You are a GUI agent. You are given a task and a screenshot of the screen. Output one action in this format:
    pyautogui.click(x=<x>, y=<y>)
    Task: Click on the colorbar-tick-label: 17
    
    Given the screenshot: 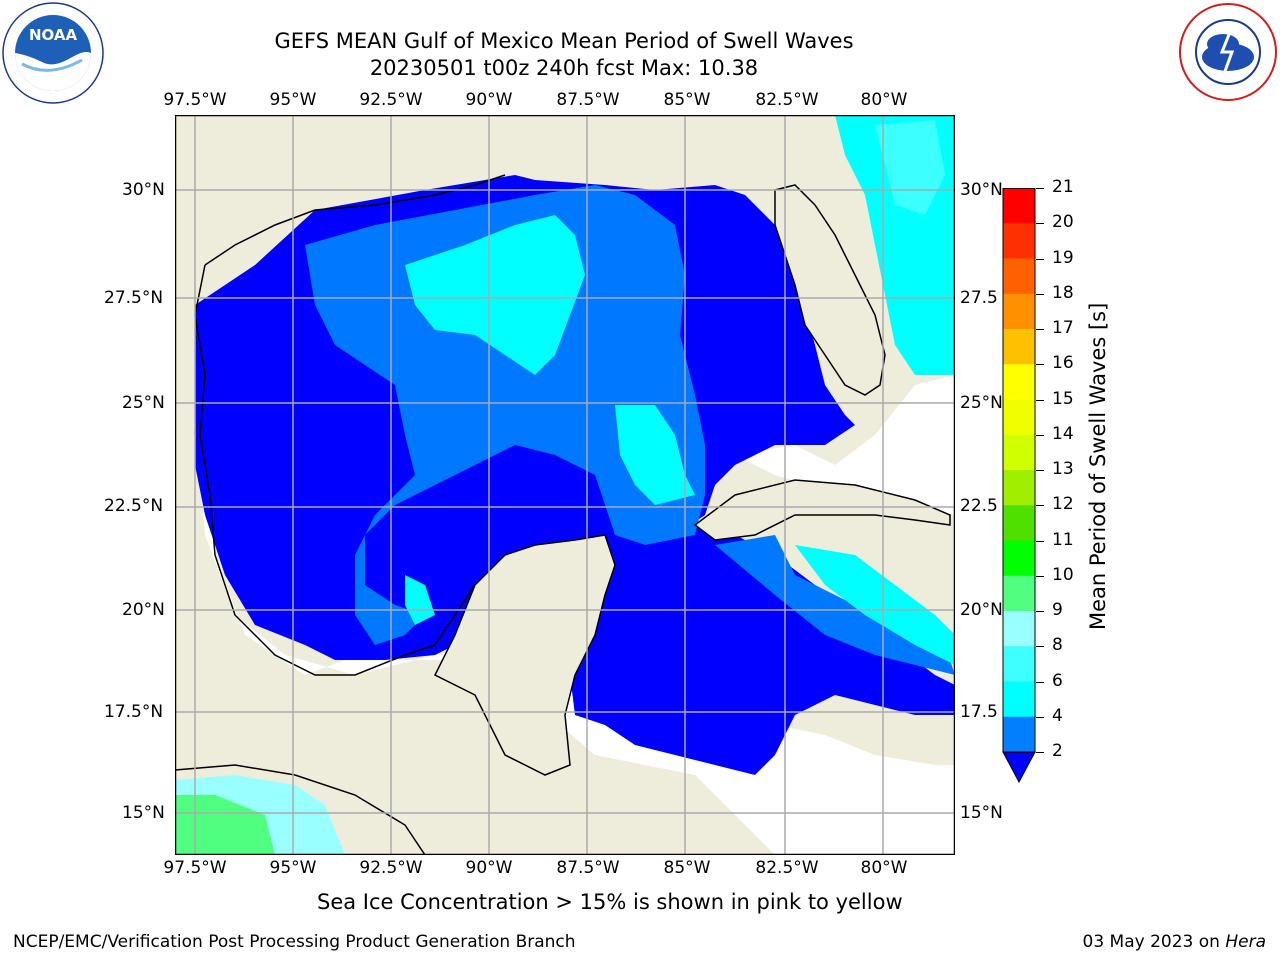 What is the action you would take?
    pyautogui.click(x=1063, y=328)
    